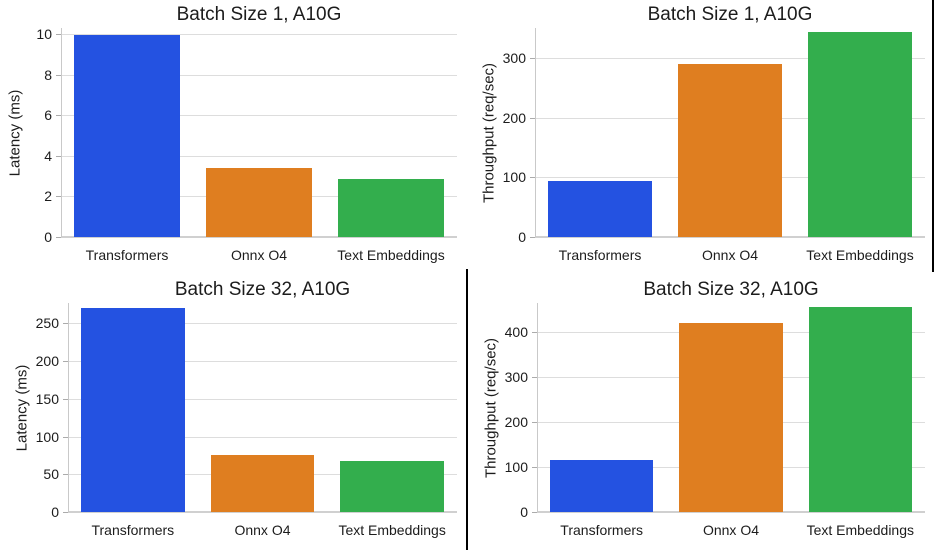 The width and height of the screenshot is (935, 550). I want to click on y-tick-label: 400, so click(516, 332).